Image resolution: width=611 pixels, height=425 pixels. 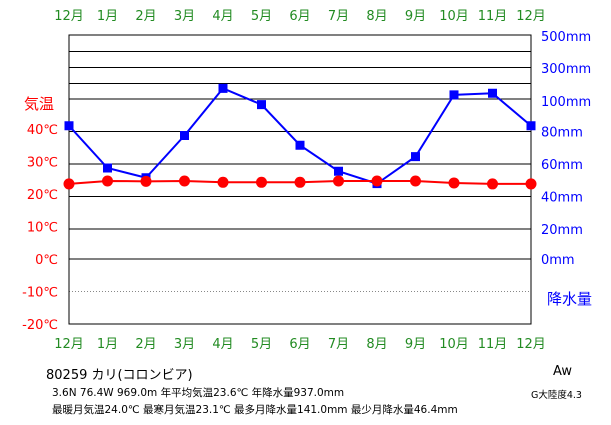 I want to click on month-label-top: 9月, so click(x=415, y=16).